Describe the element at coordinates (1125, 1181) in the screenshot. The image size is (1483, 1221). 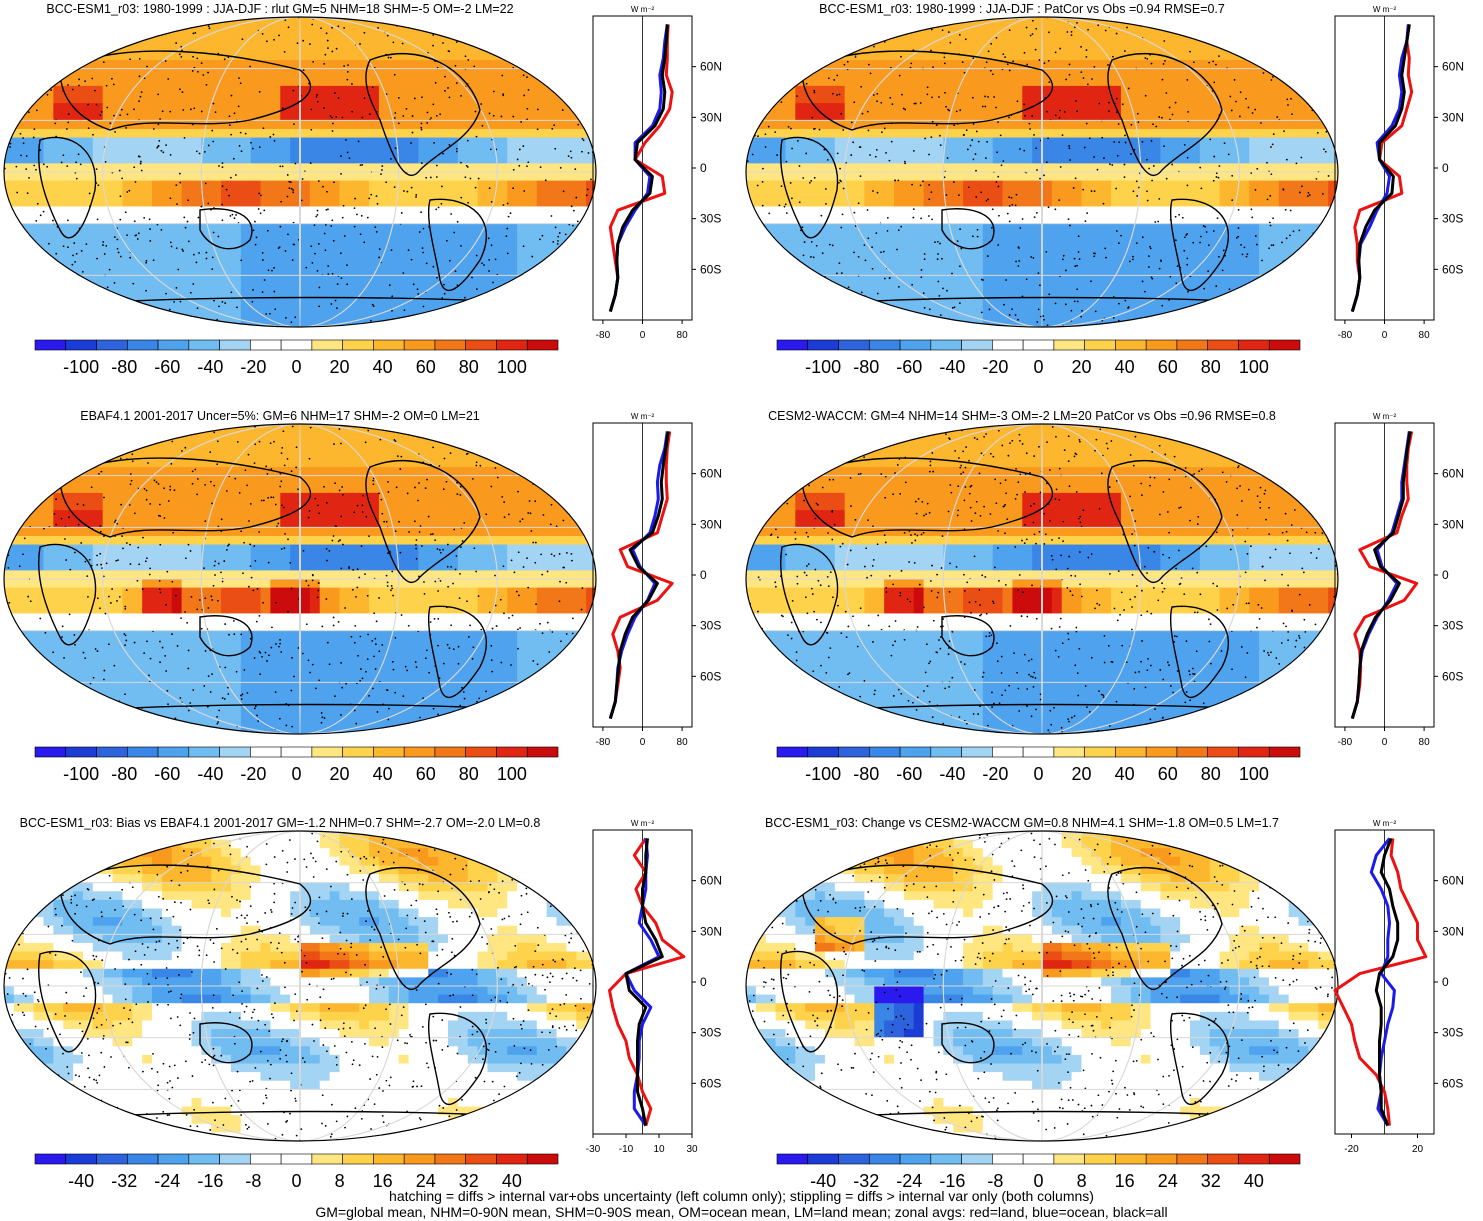
I see `colorbar-tick-label: 16` at that location.